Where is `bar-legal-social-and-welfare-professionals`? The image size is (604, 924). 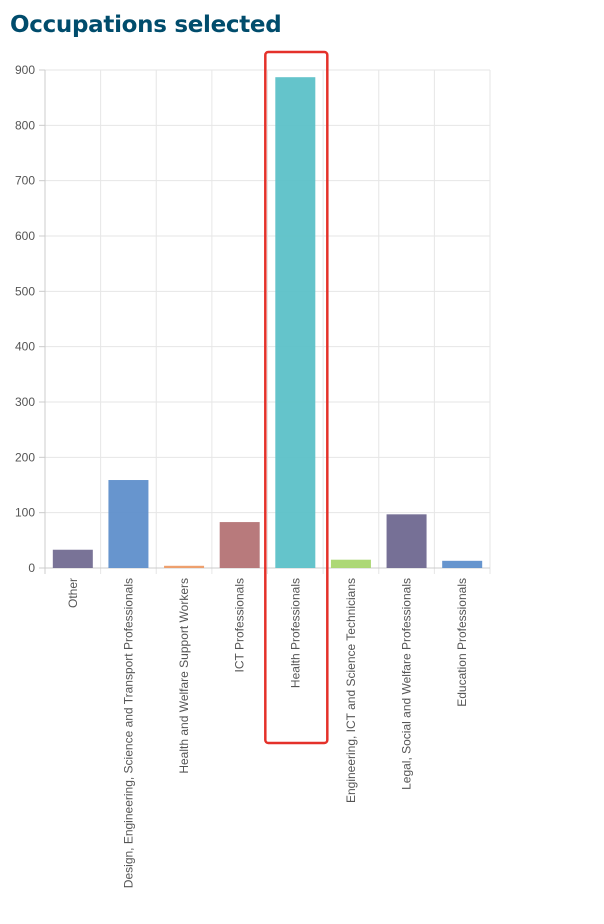 bar-legal-social-and-welfare-professionals is located at coordinates (406, 541).